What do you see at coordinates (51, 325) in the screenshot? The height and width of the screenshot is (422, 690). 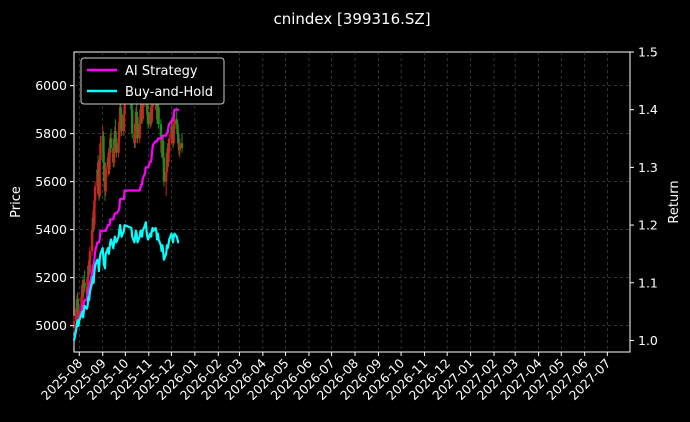 I see `y-tick-label: 5000` at bounding box center [51, 325].